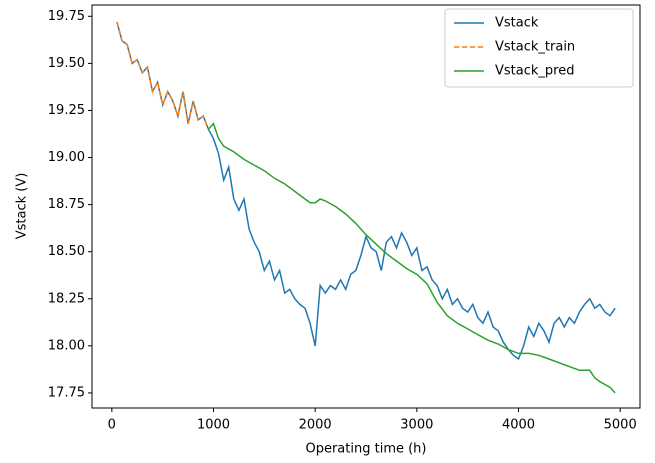  Describe the element at coordinates (66, 110) in the screenshot. I see `y-tick-label: 19.25` at that location.